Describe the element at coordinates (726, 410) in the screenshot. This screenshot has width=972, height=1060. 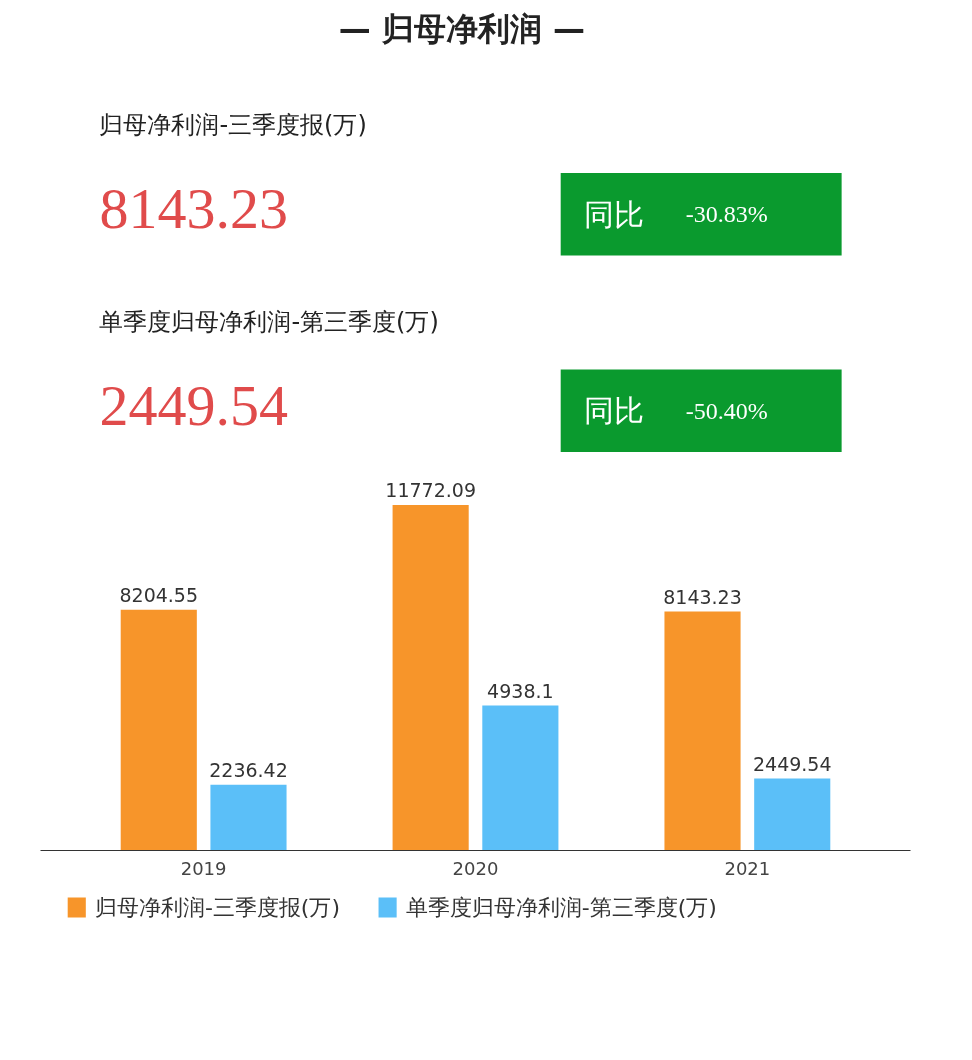
I see `text: -50.40%` at that location.